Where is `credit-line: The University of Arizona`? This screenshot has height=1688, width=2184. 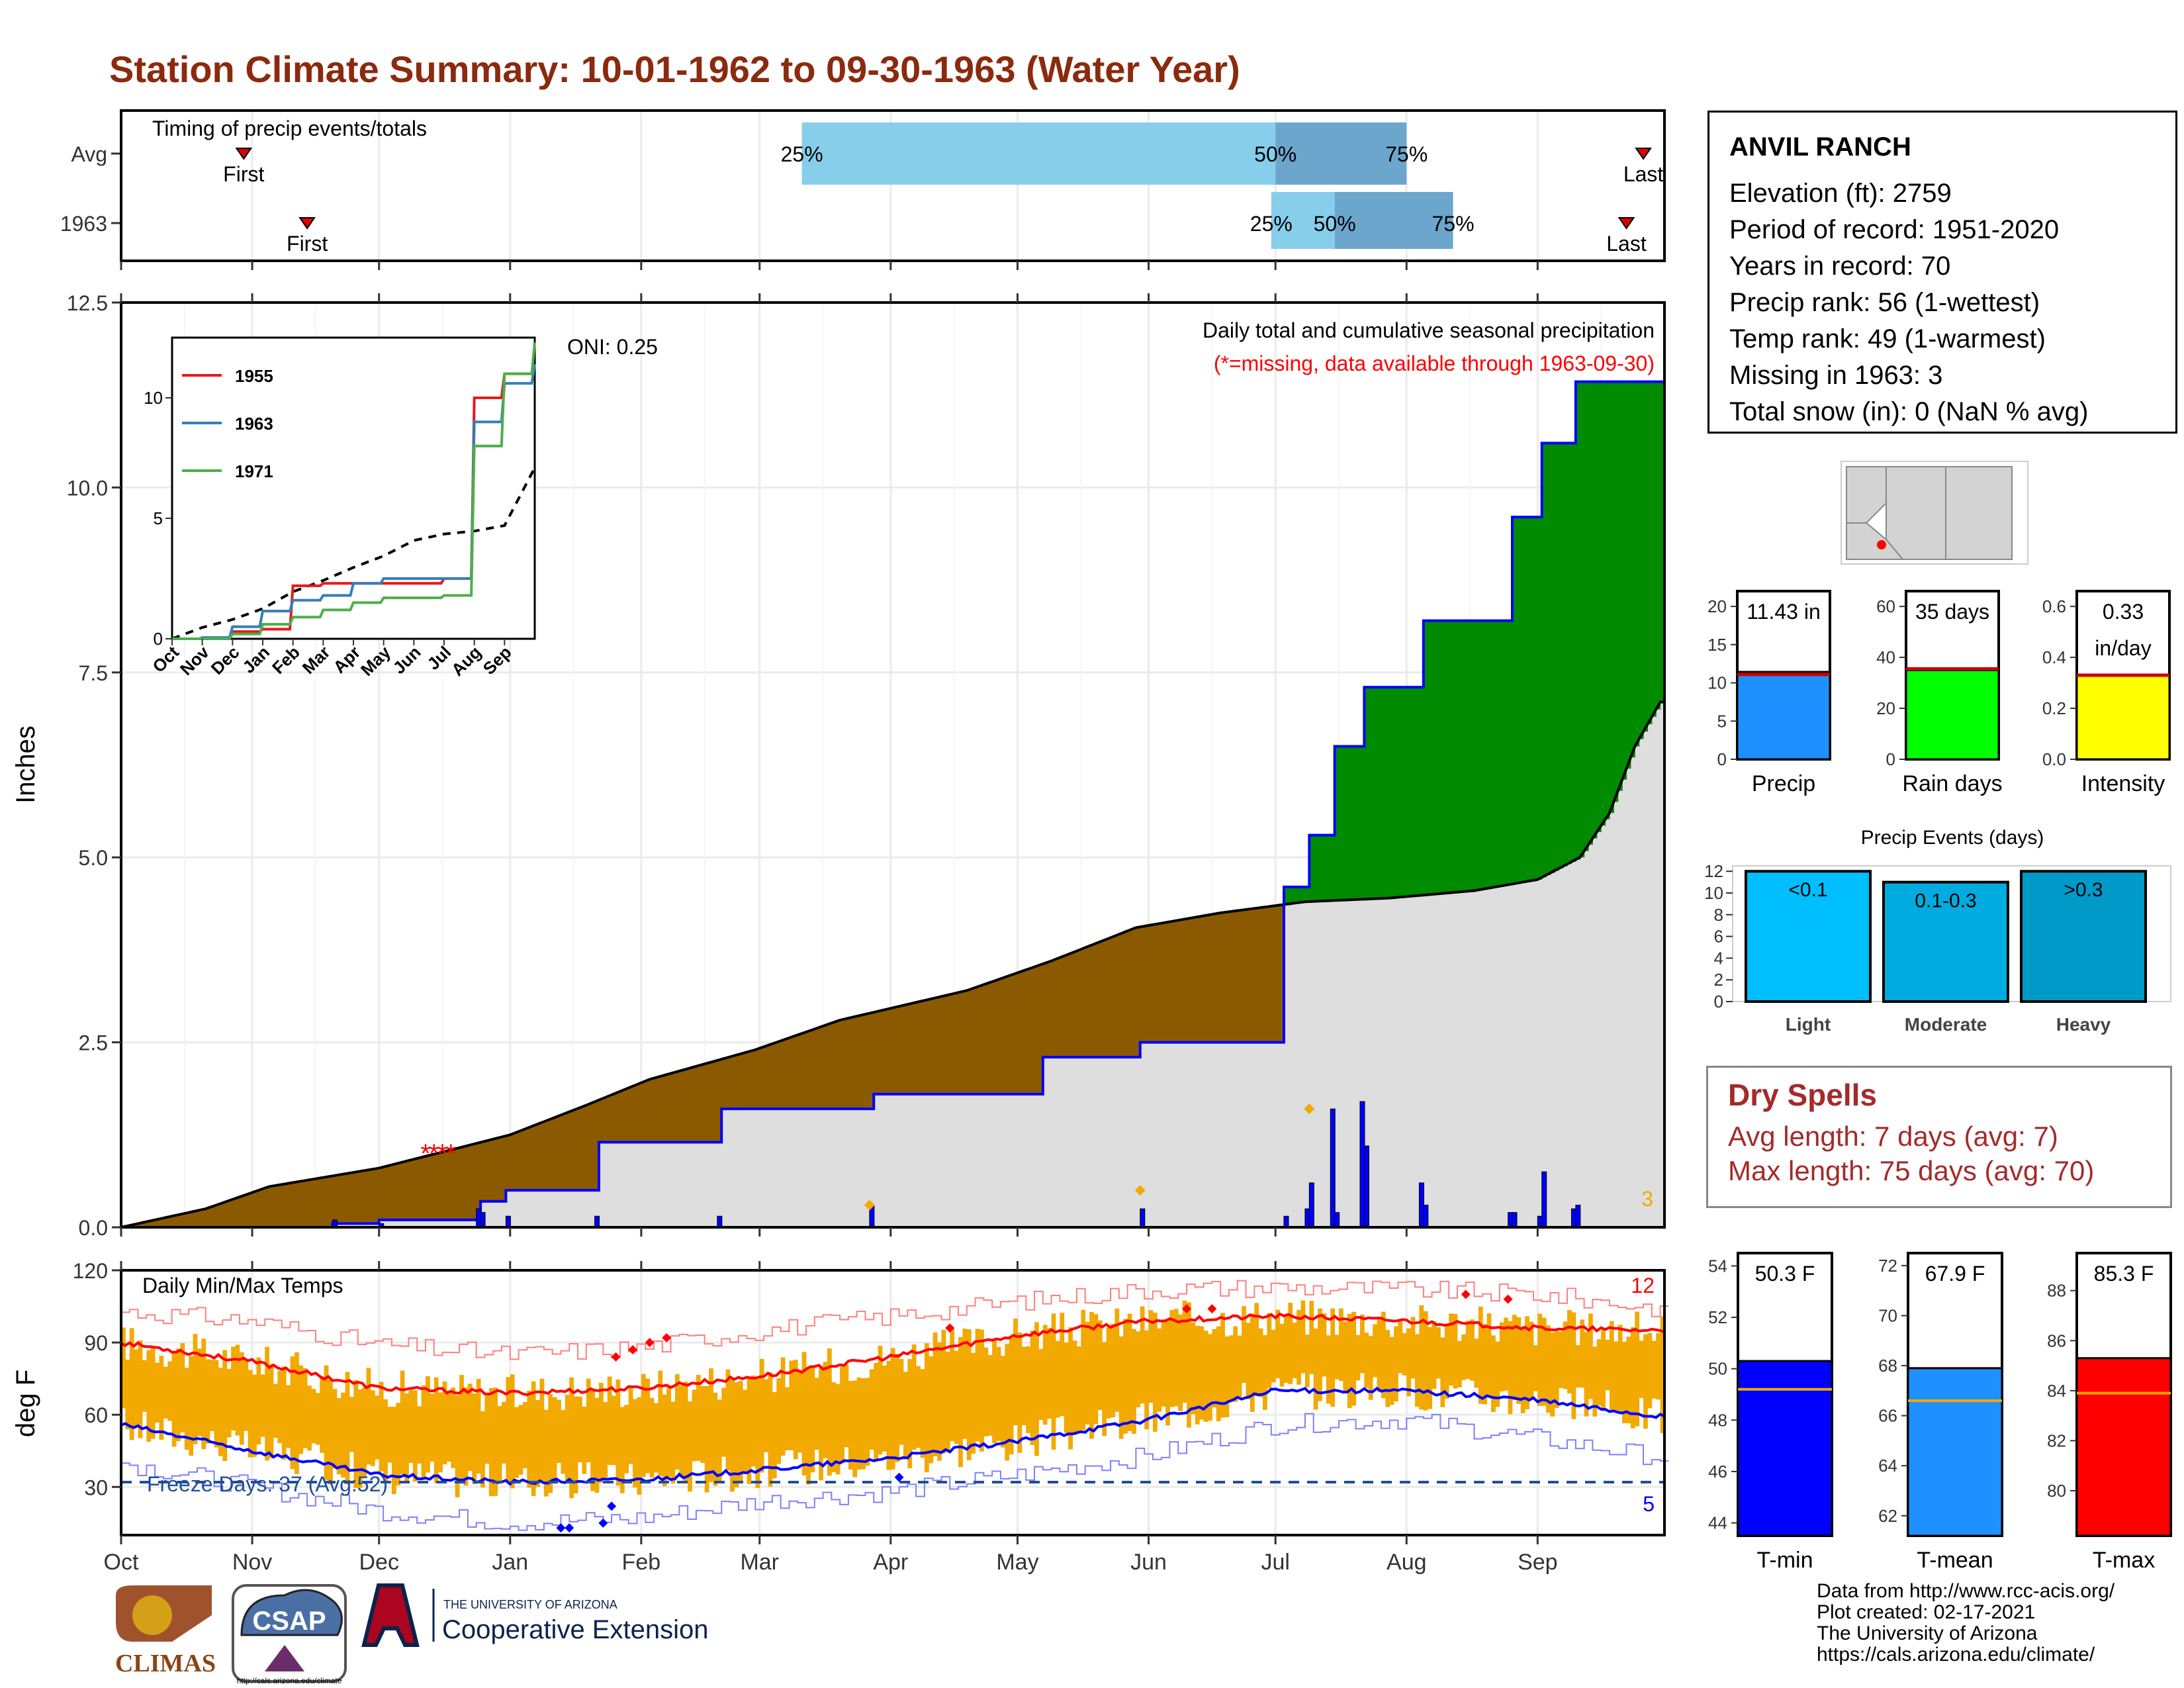
credit-line: The University of Arizona is located at coordinates (1928, 1633).